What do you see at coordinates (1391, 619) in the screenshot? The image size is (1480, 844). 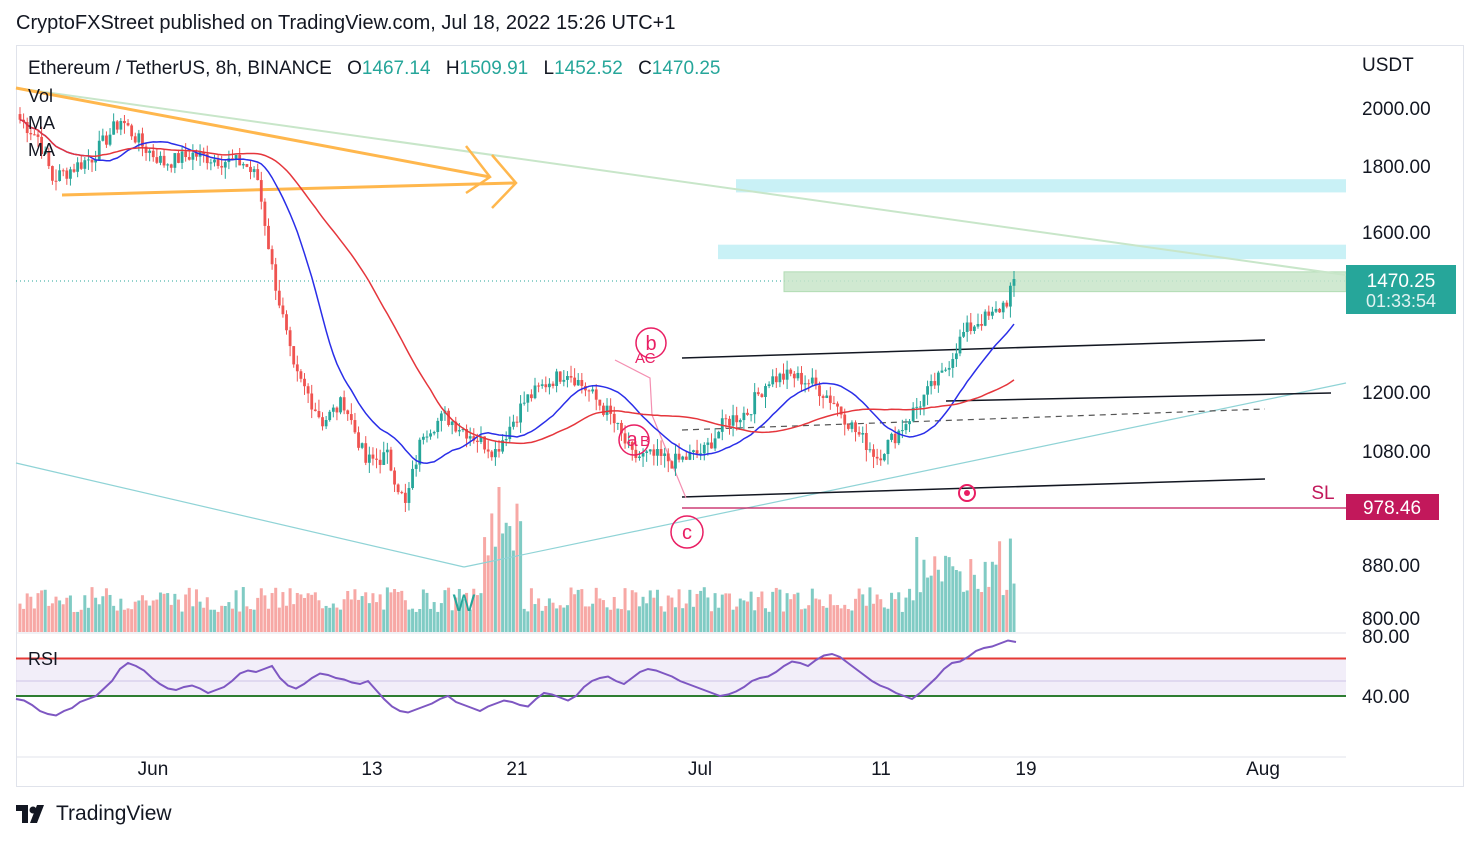 I see `price-tick-label: 800.00` at bounding box center [1391, 619].